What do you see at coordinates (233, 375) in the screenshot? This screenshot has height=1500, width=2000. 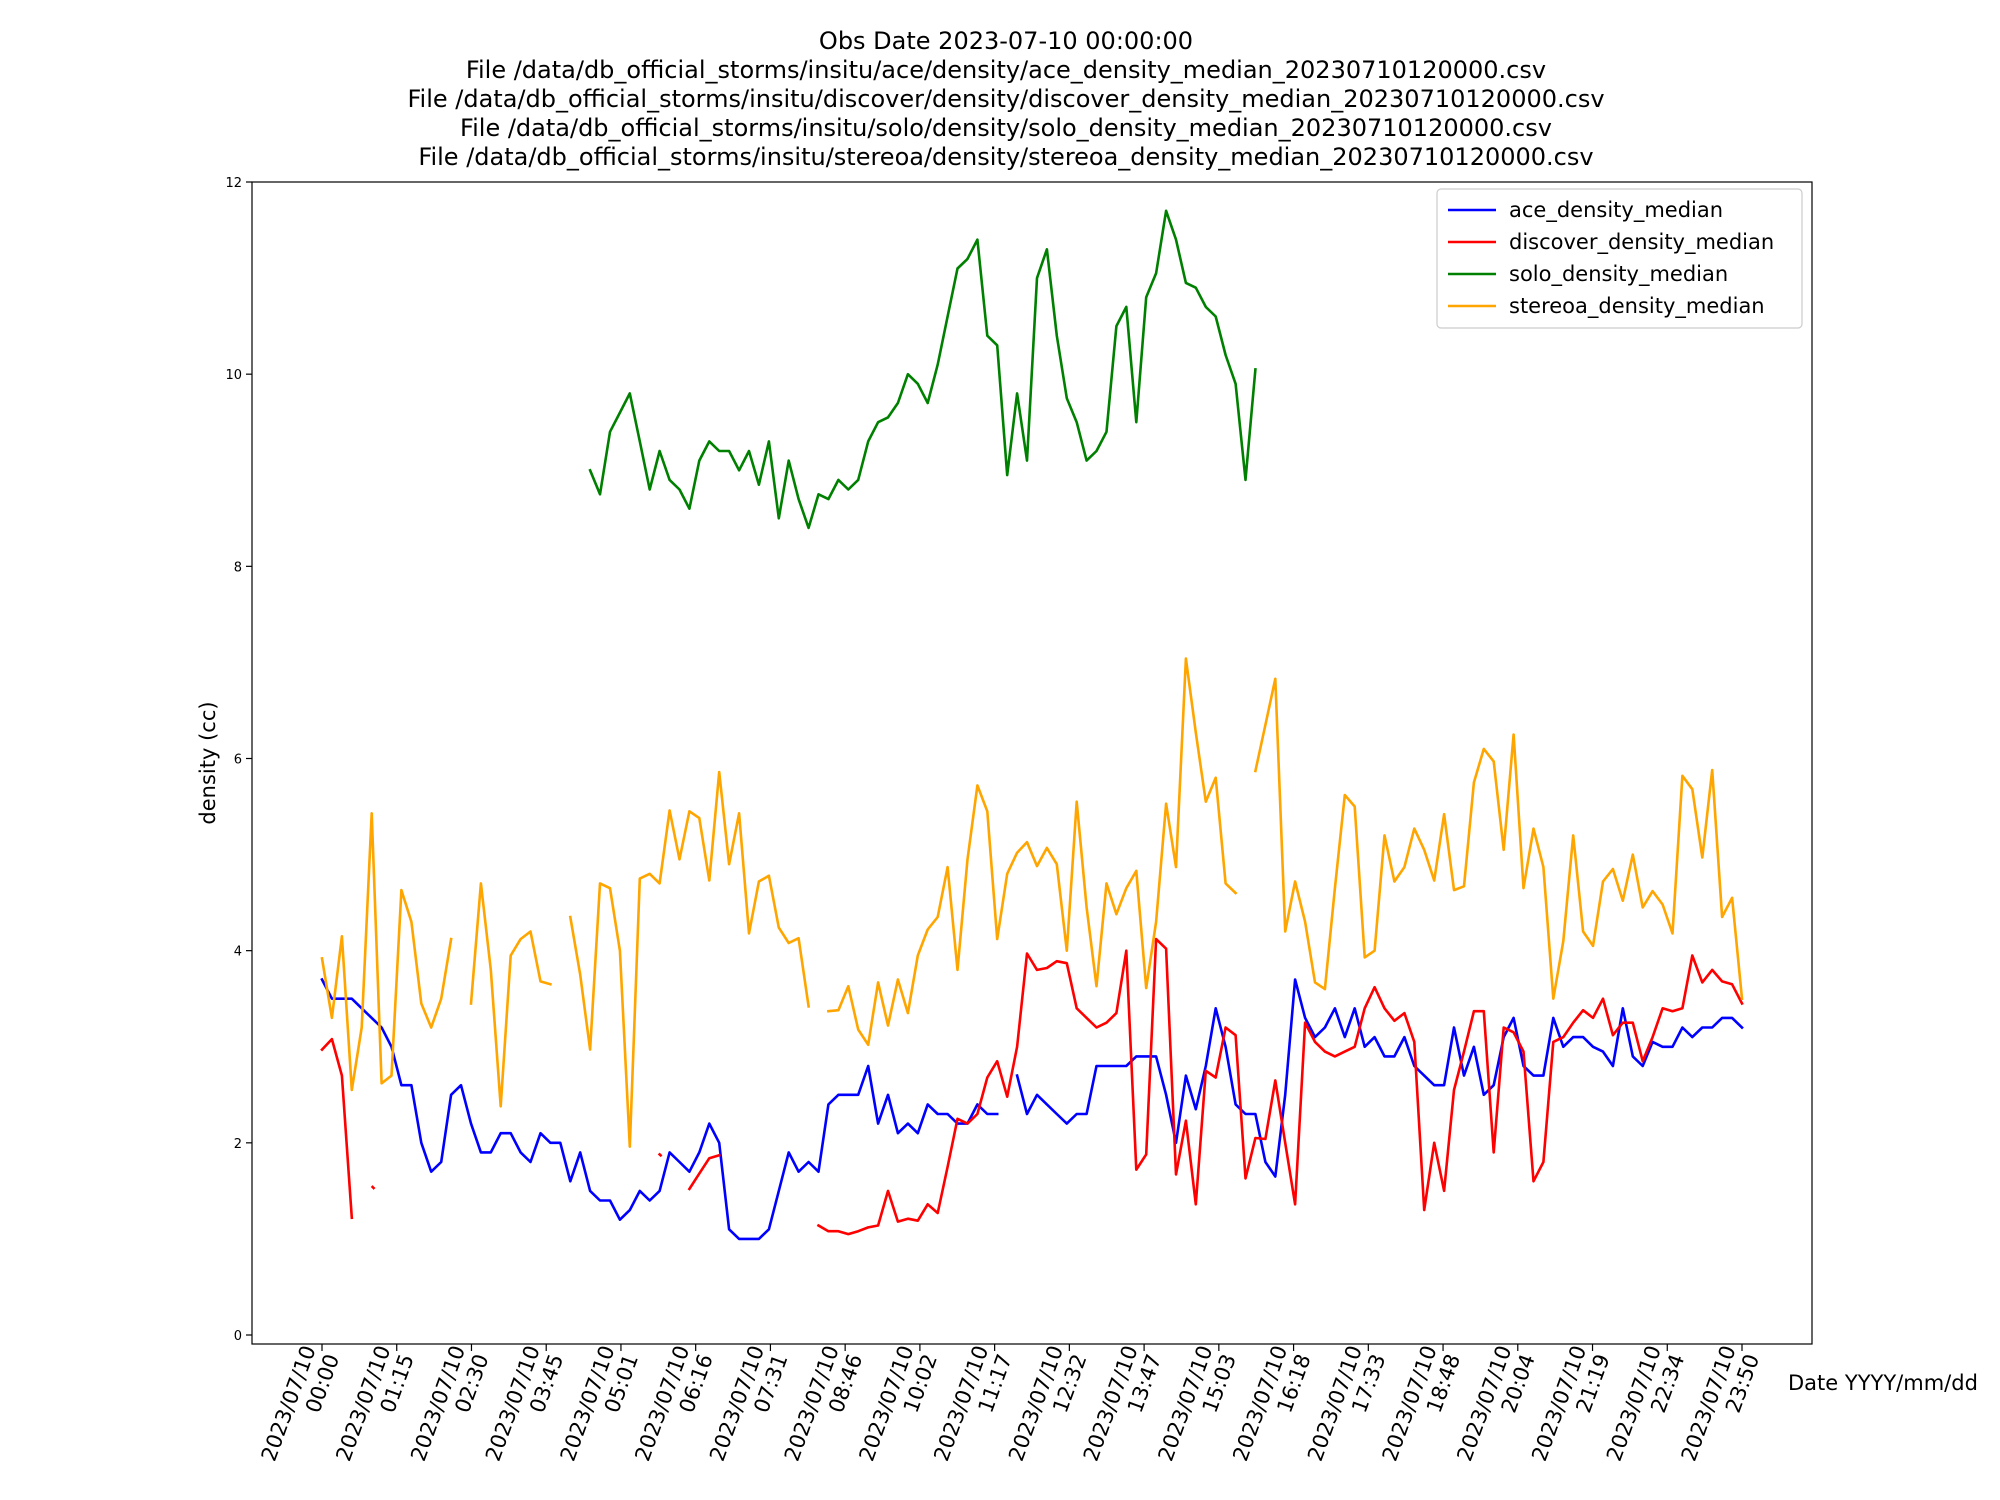 I see `y-tick-label: 10` at bounding box center [233, 375].